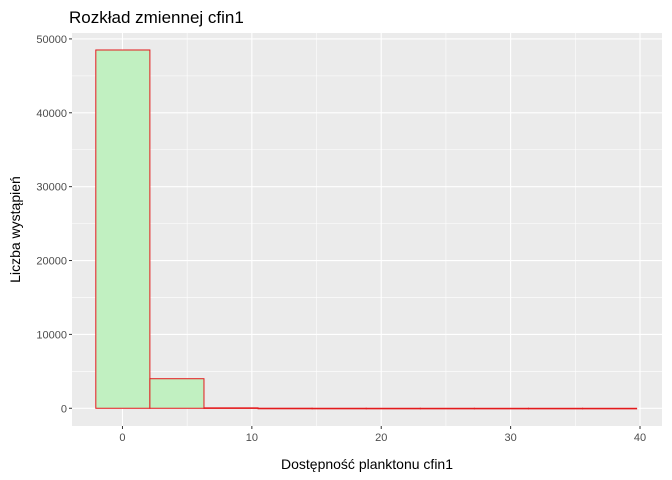 The image size is (672, 480). What do you see at coordinates (51, 262) in the screenshot?
I see `y-tick-label: 20000` at bounding box center [51, 262].